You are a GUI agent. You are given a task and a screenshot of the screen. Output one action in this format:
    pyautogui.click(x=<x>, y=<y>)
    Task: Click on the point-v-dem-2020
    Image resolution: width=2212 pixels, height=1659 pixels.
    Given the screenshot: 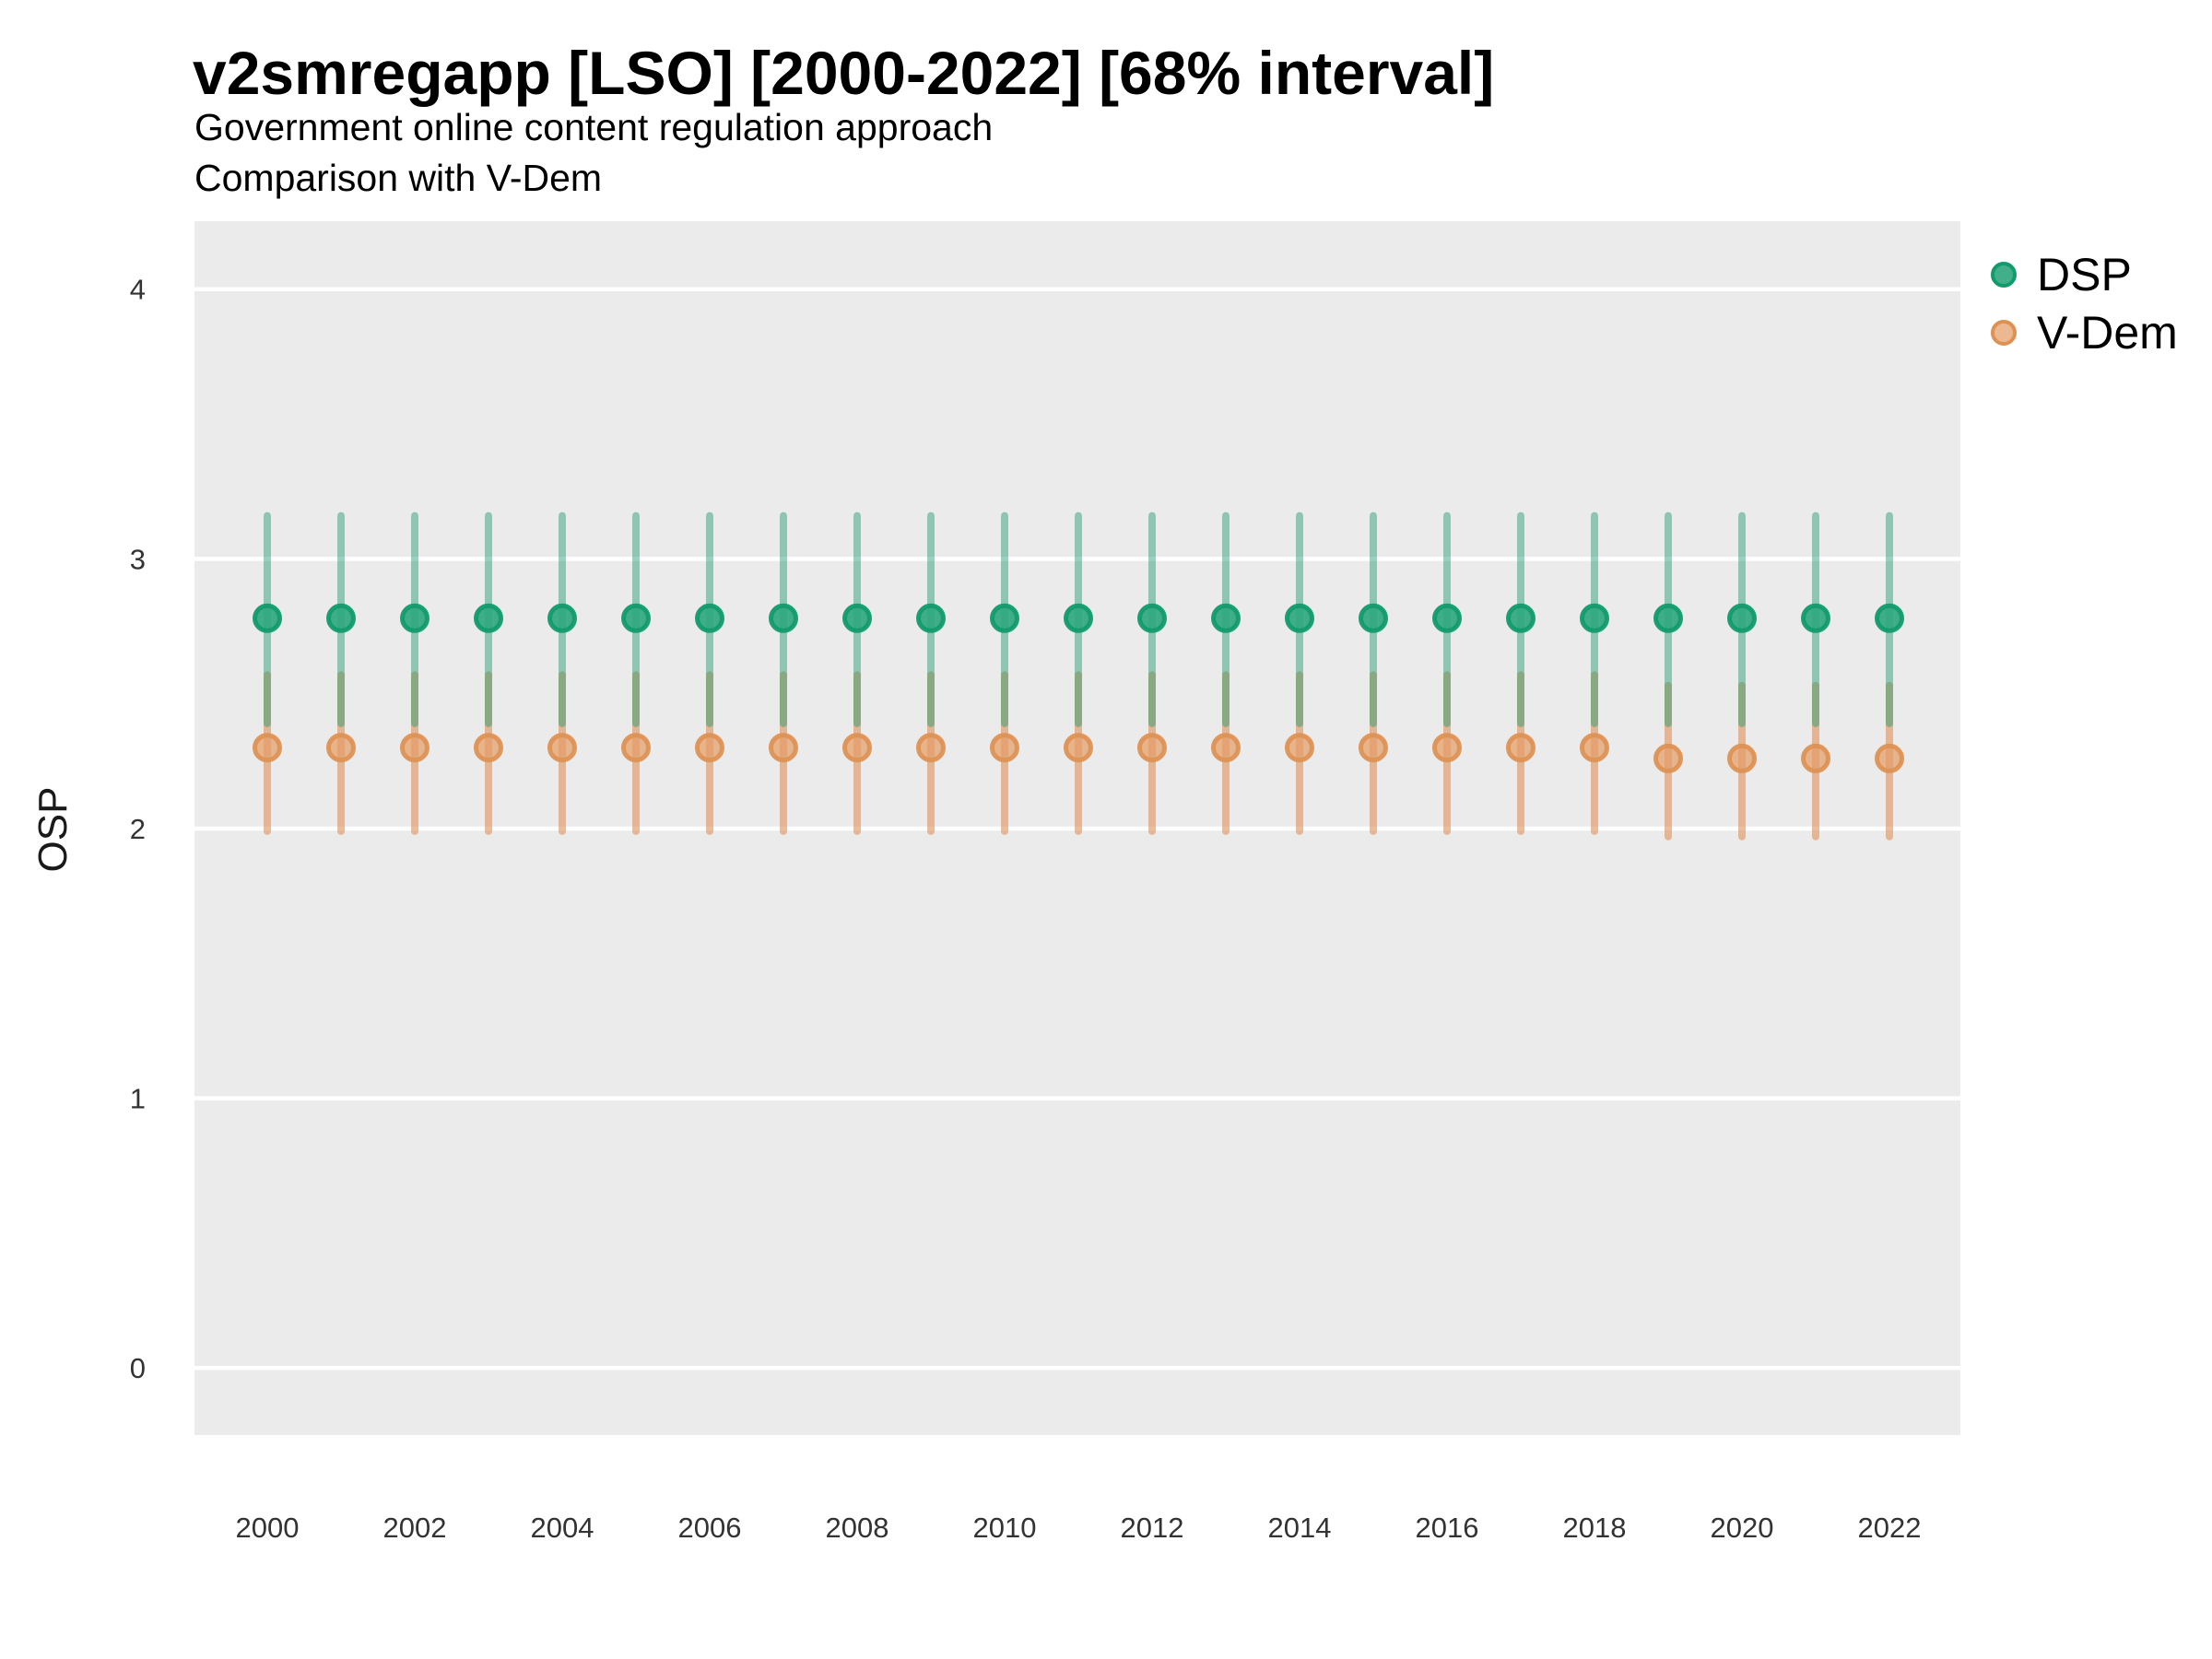 What is the action you would take?
    pyautogui.click(x=1742, y=758)
    